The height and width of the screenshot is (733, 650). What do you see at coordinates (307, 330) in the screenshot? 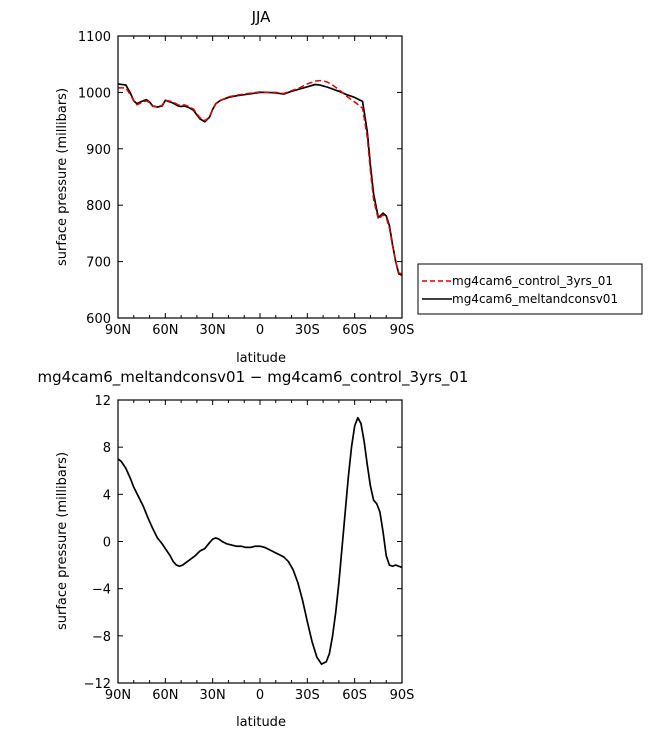
I see `top-x-tick-label: 30S` at bounding box center [307, 330].